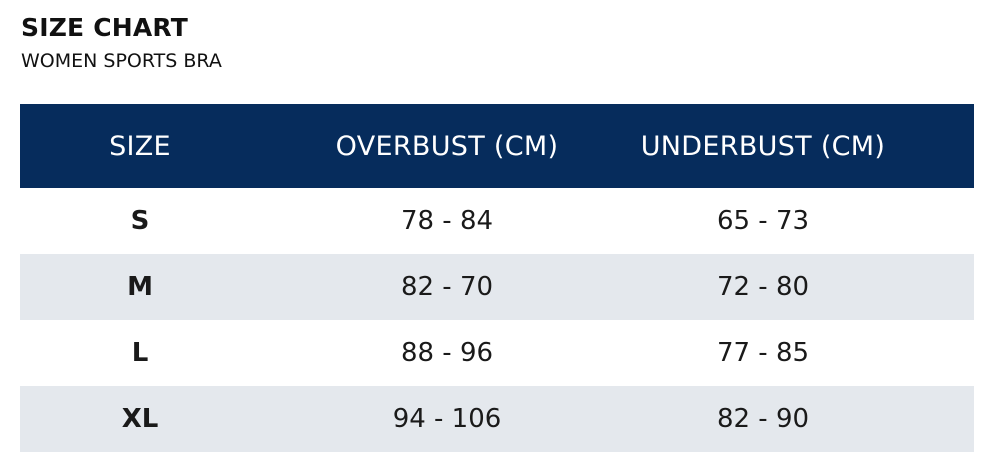  I want to click on underbust-cell: 77 - 85, so click(763, 353).